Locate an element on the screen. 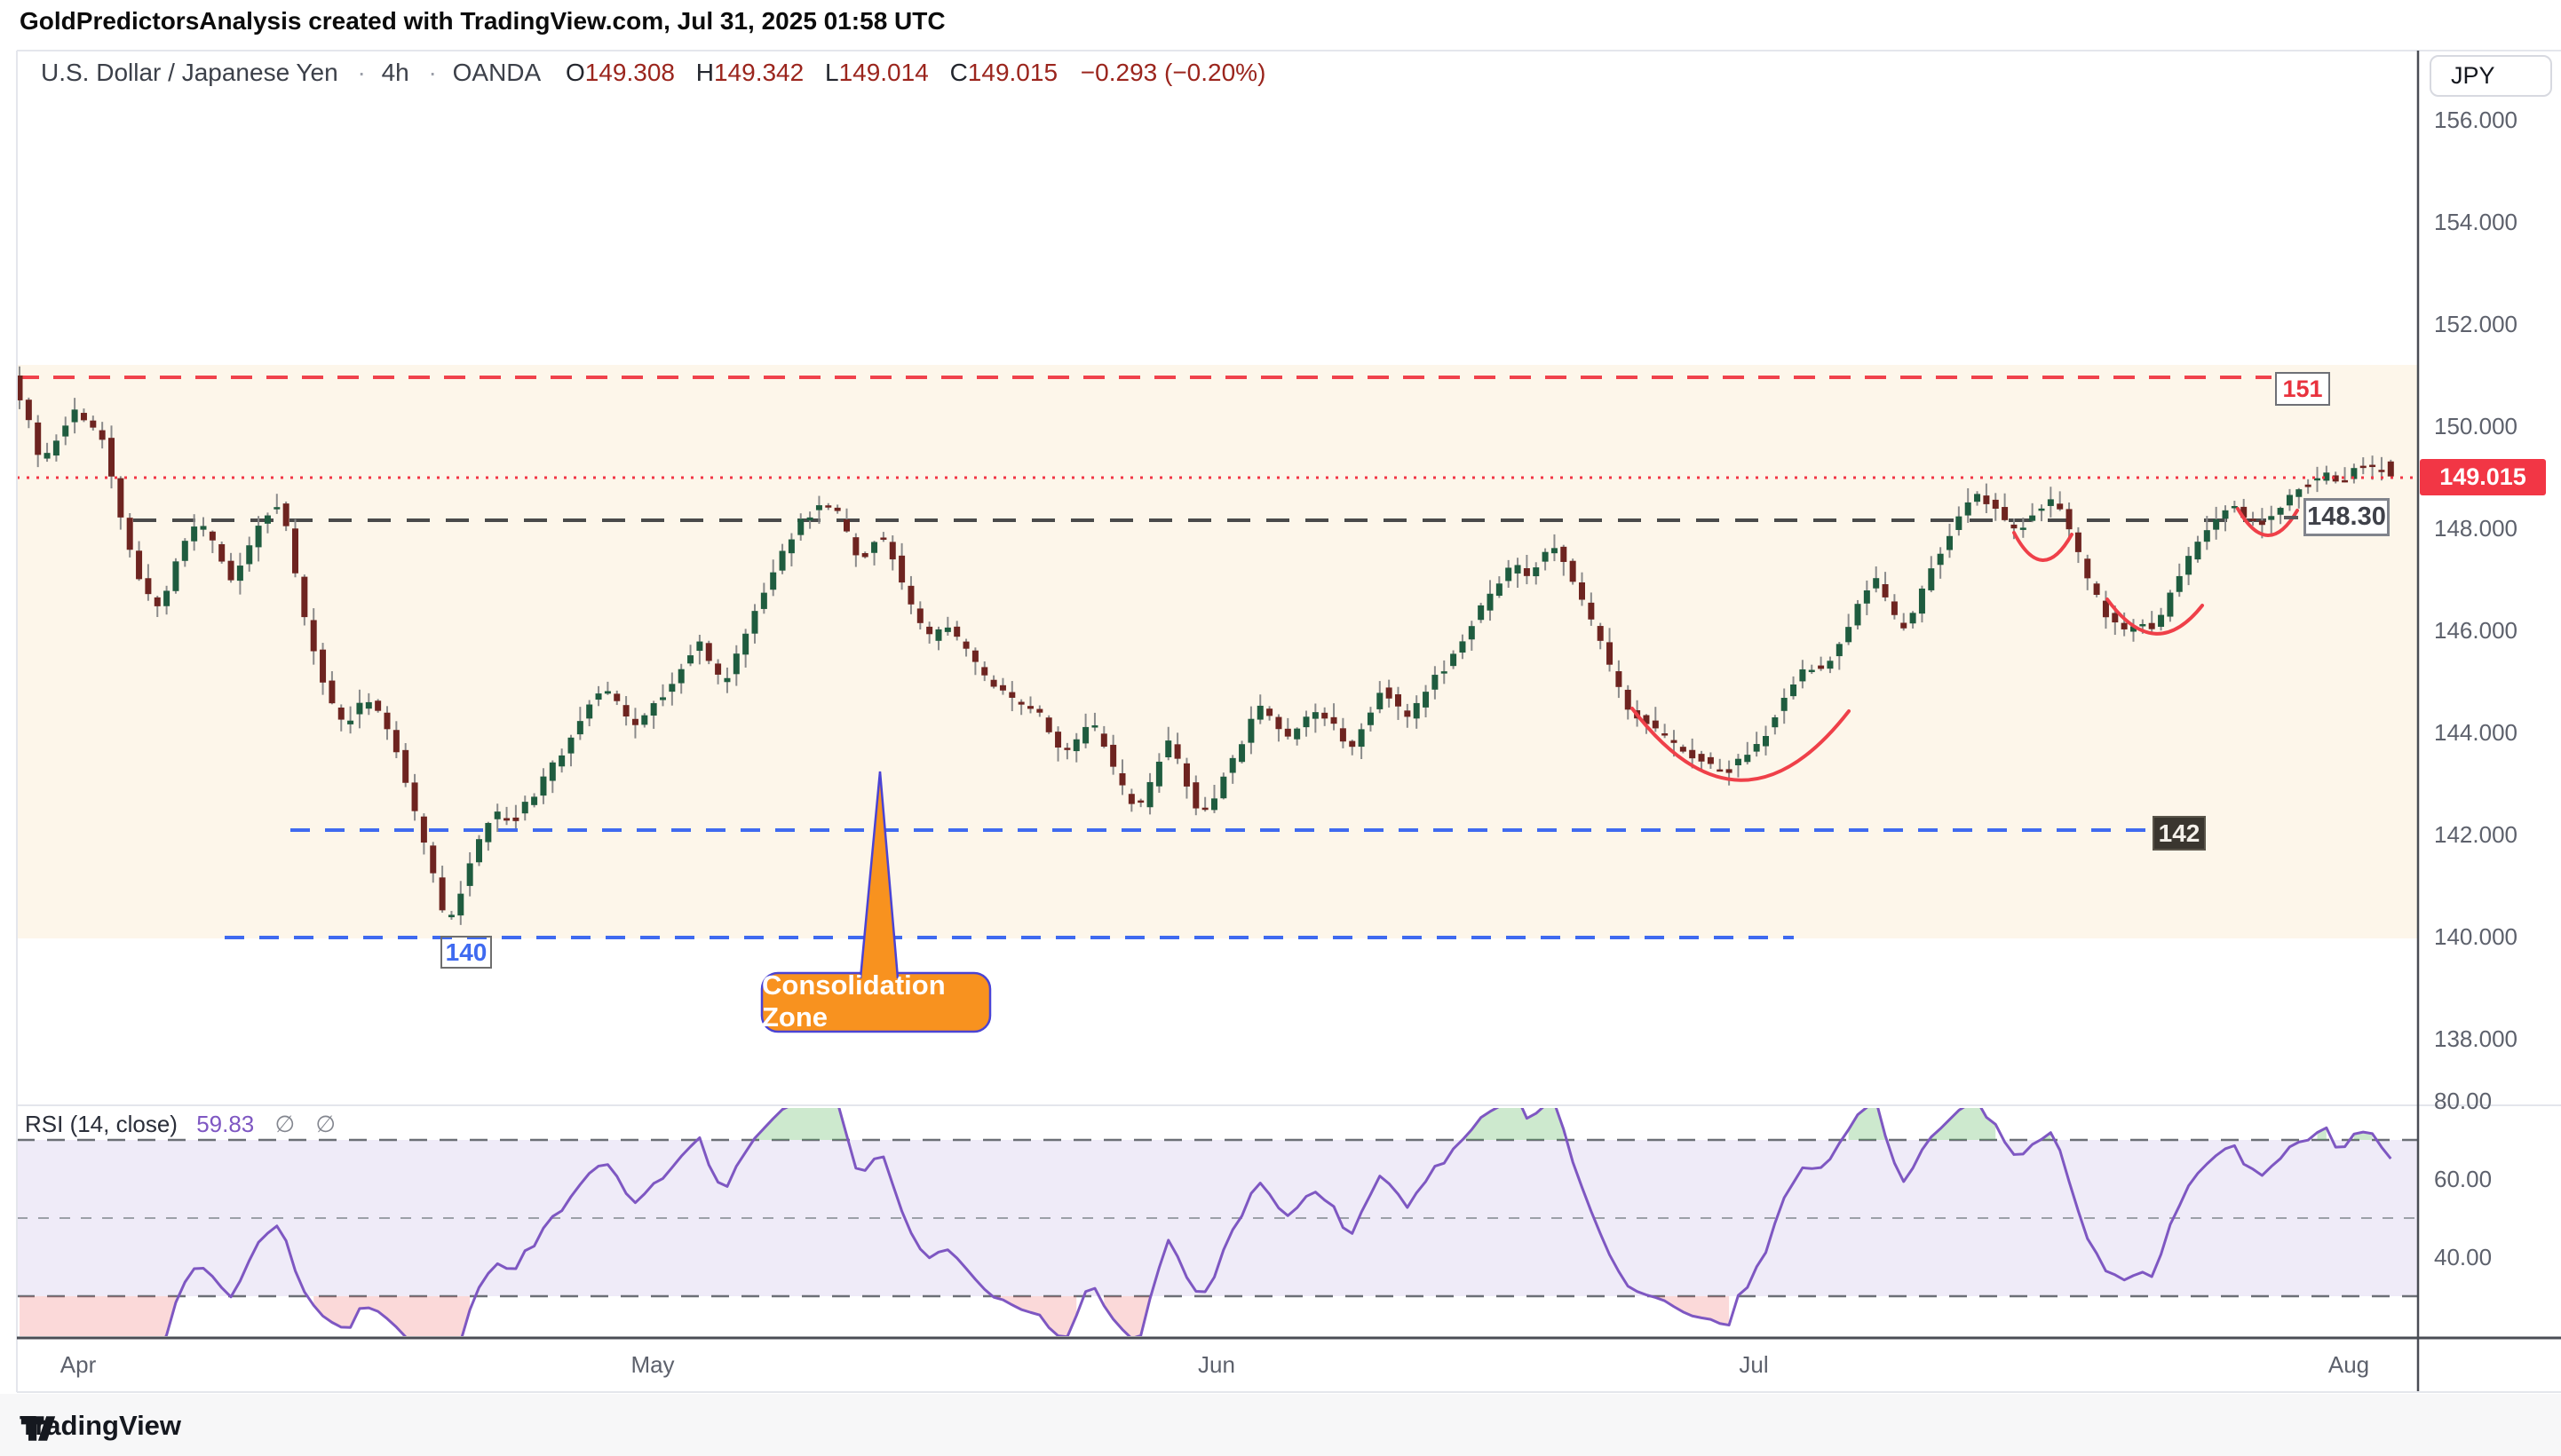  change-value: −0.293 (−0.20%) is located at coordinates (1173, 72).